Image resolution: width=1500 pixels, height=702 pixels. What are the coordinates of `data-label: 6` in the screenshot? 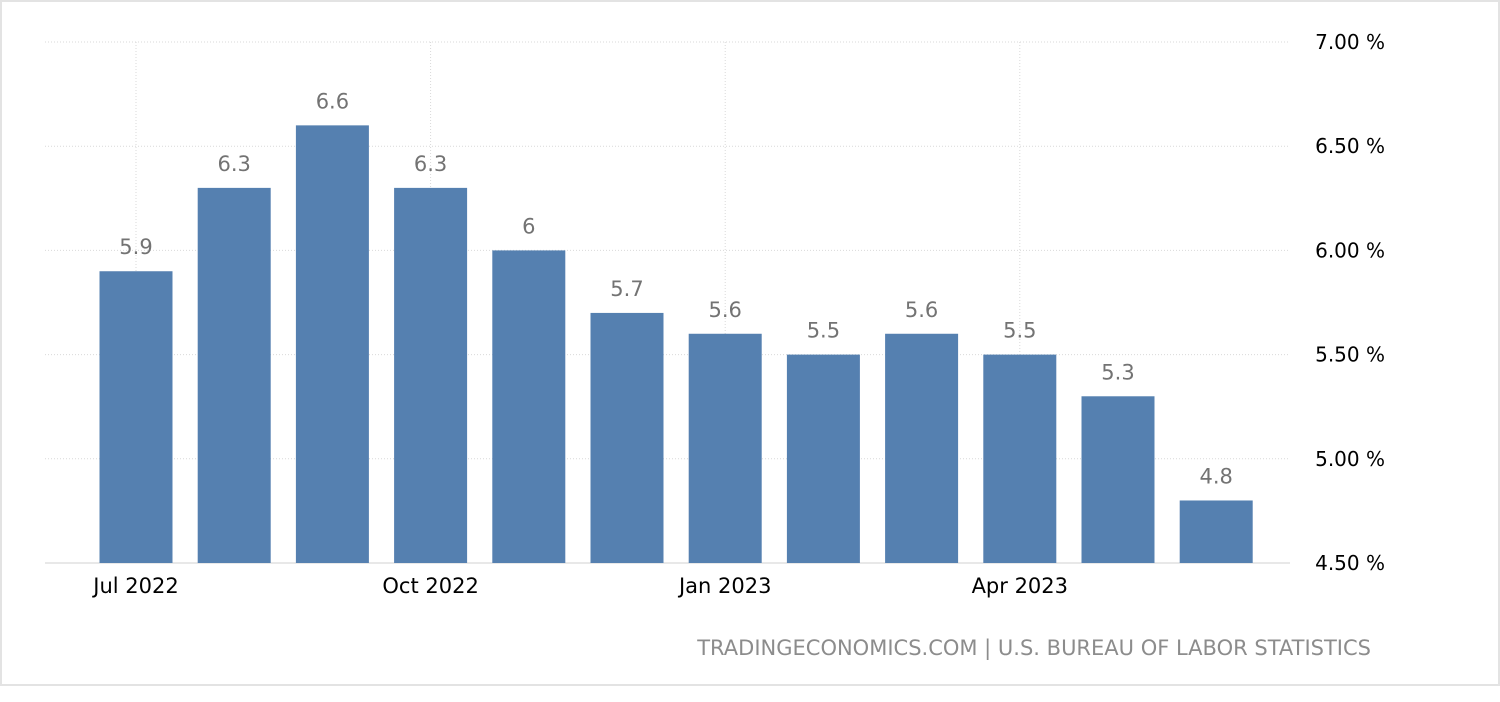 It's located at (528, 226).